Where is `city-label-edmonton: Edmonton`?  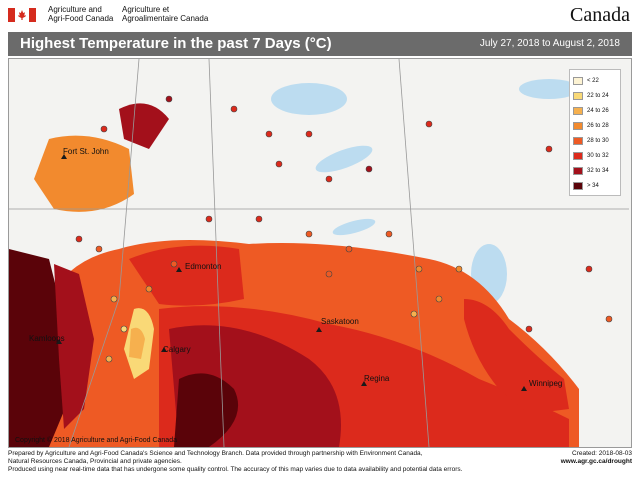
city-label-edmonton: Edmonton is located at coordinates (203, 266).